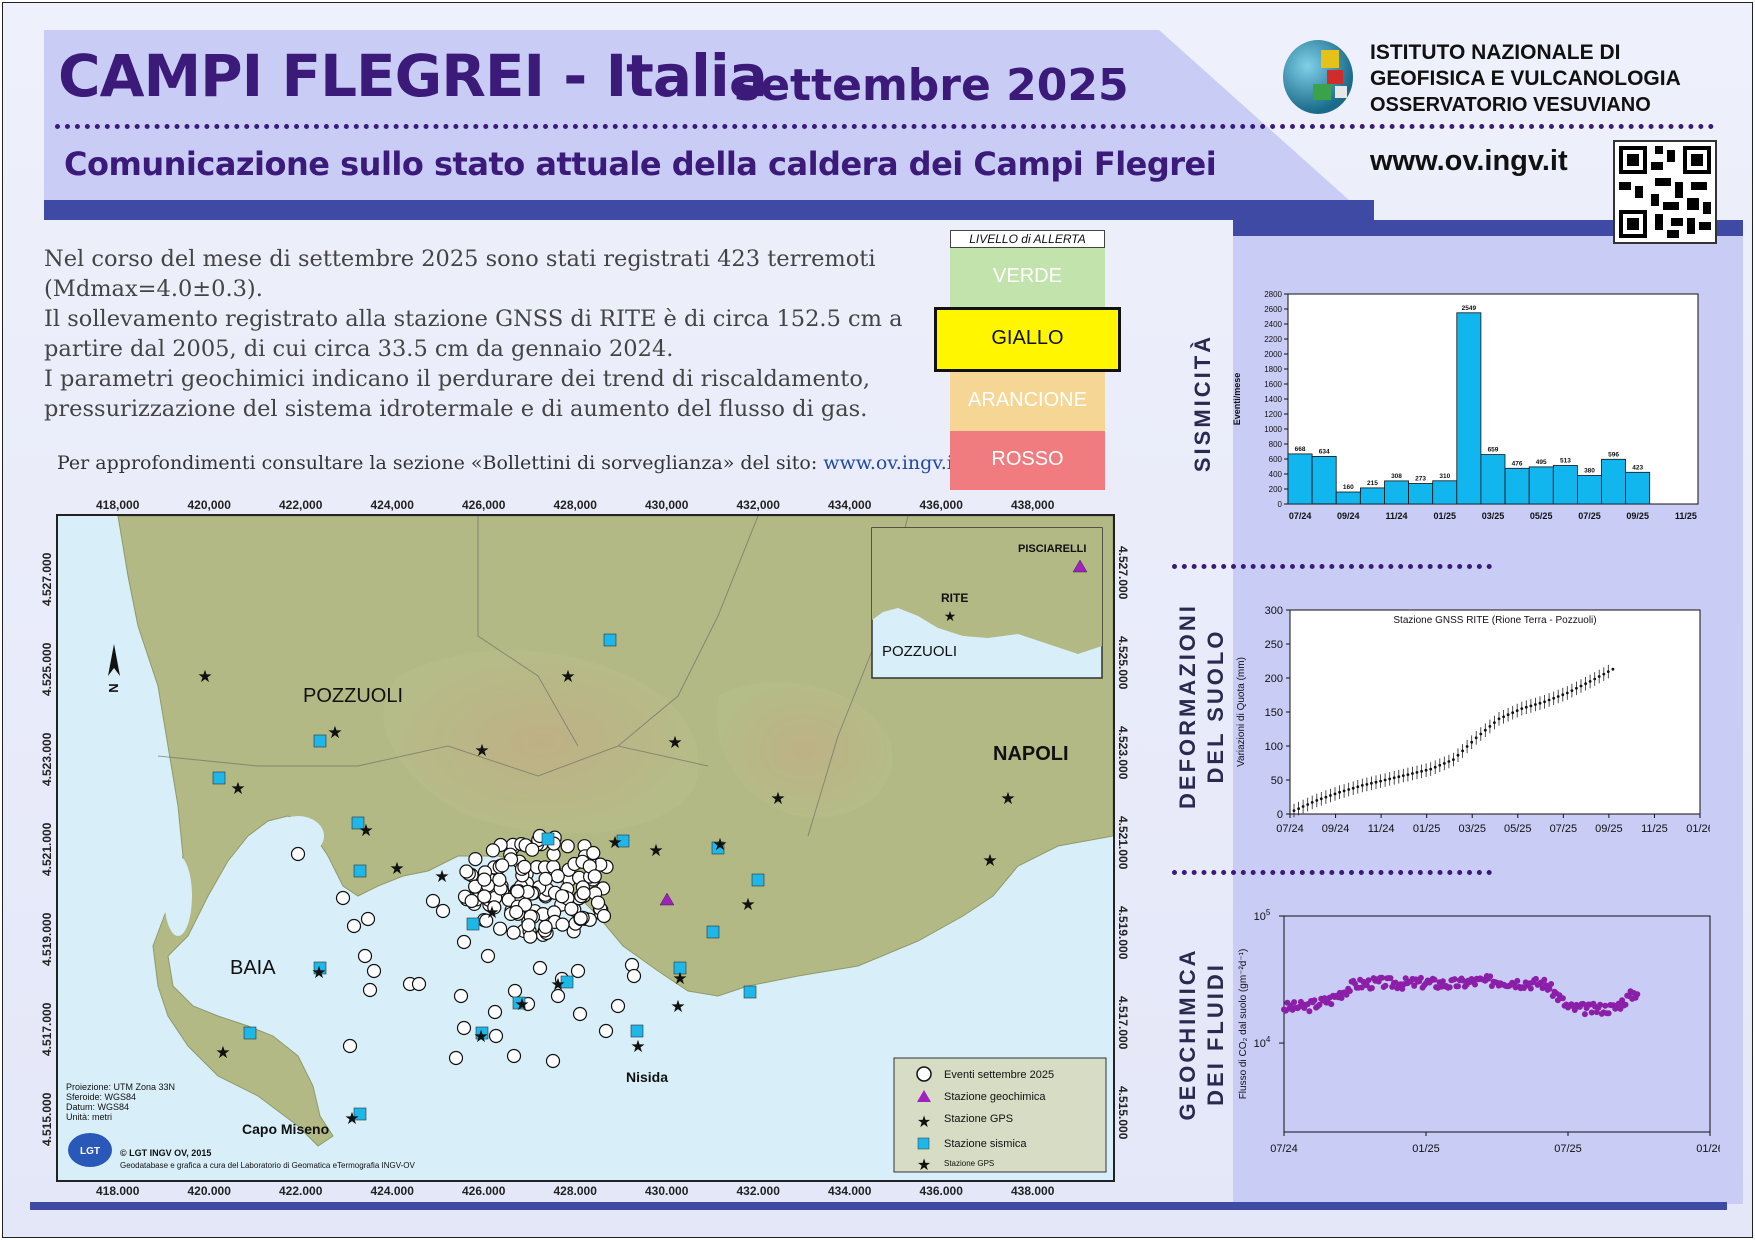  I want to click on x-tick-label: 09/25, so click(1609, 829).